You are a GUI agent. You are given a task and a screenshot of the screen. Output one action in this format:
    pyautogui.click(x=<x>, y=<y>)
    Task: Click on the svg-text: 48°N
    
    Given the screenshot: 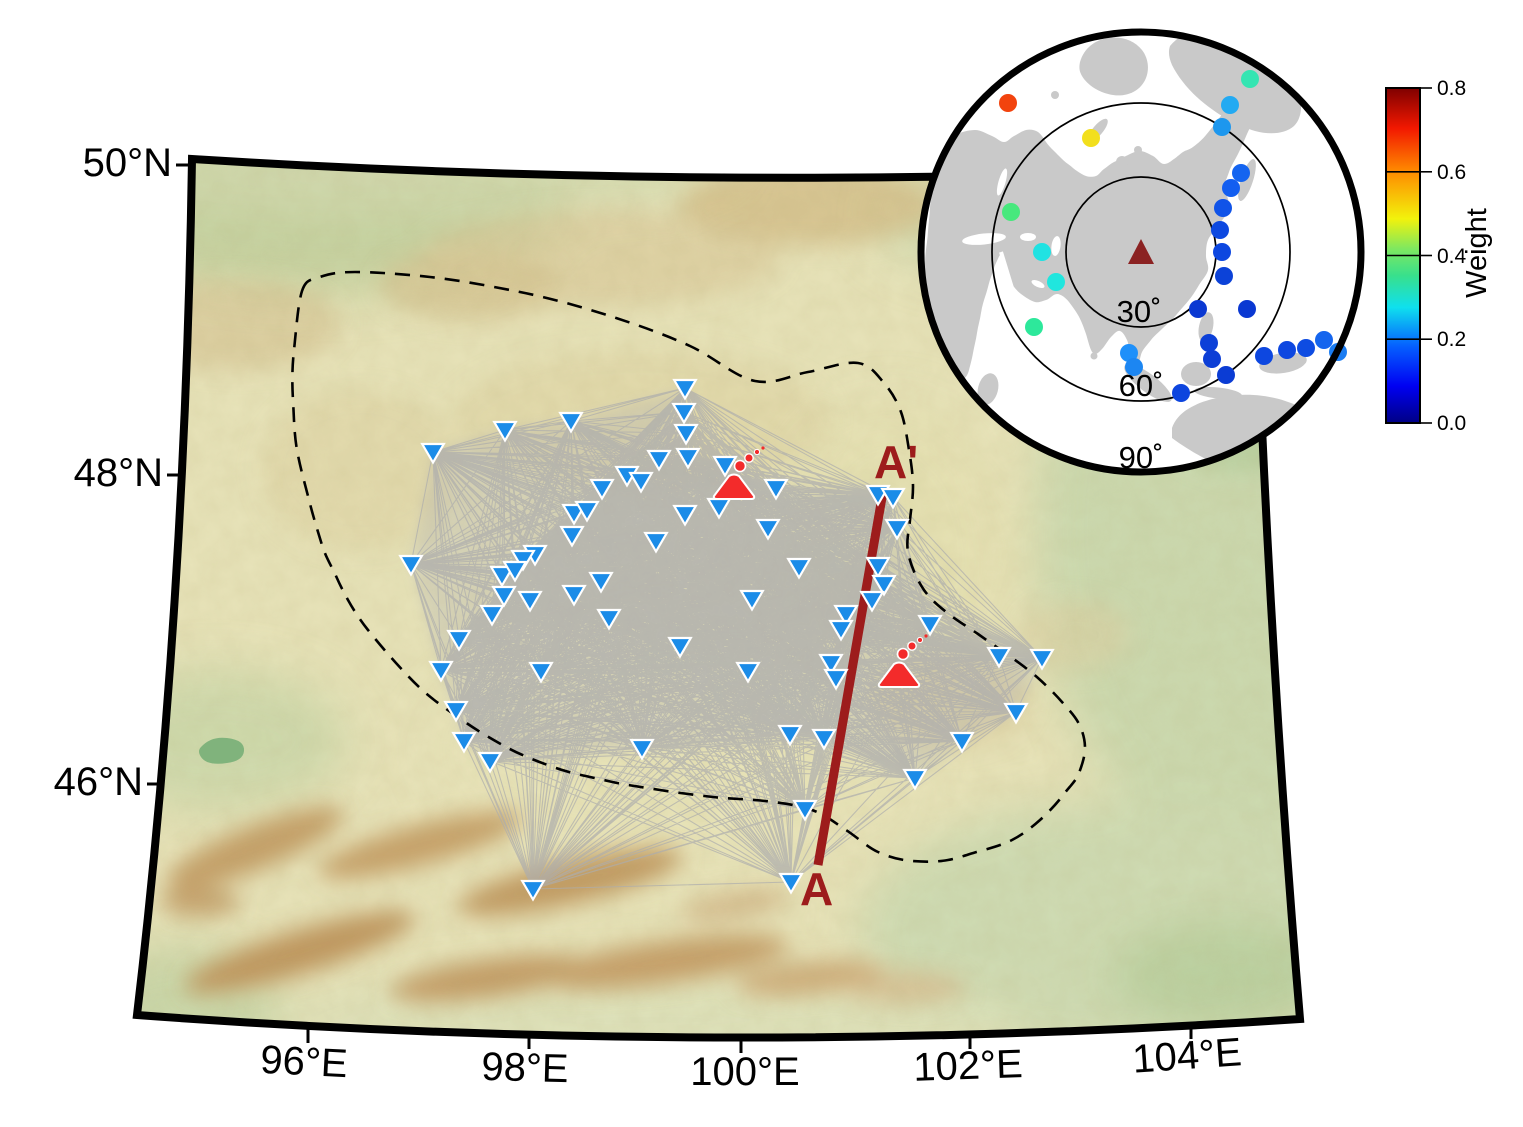 What is the action you would take?
    pyautogui.click(x=118, y=473)
    